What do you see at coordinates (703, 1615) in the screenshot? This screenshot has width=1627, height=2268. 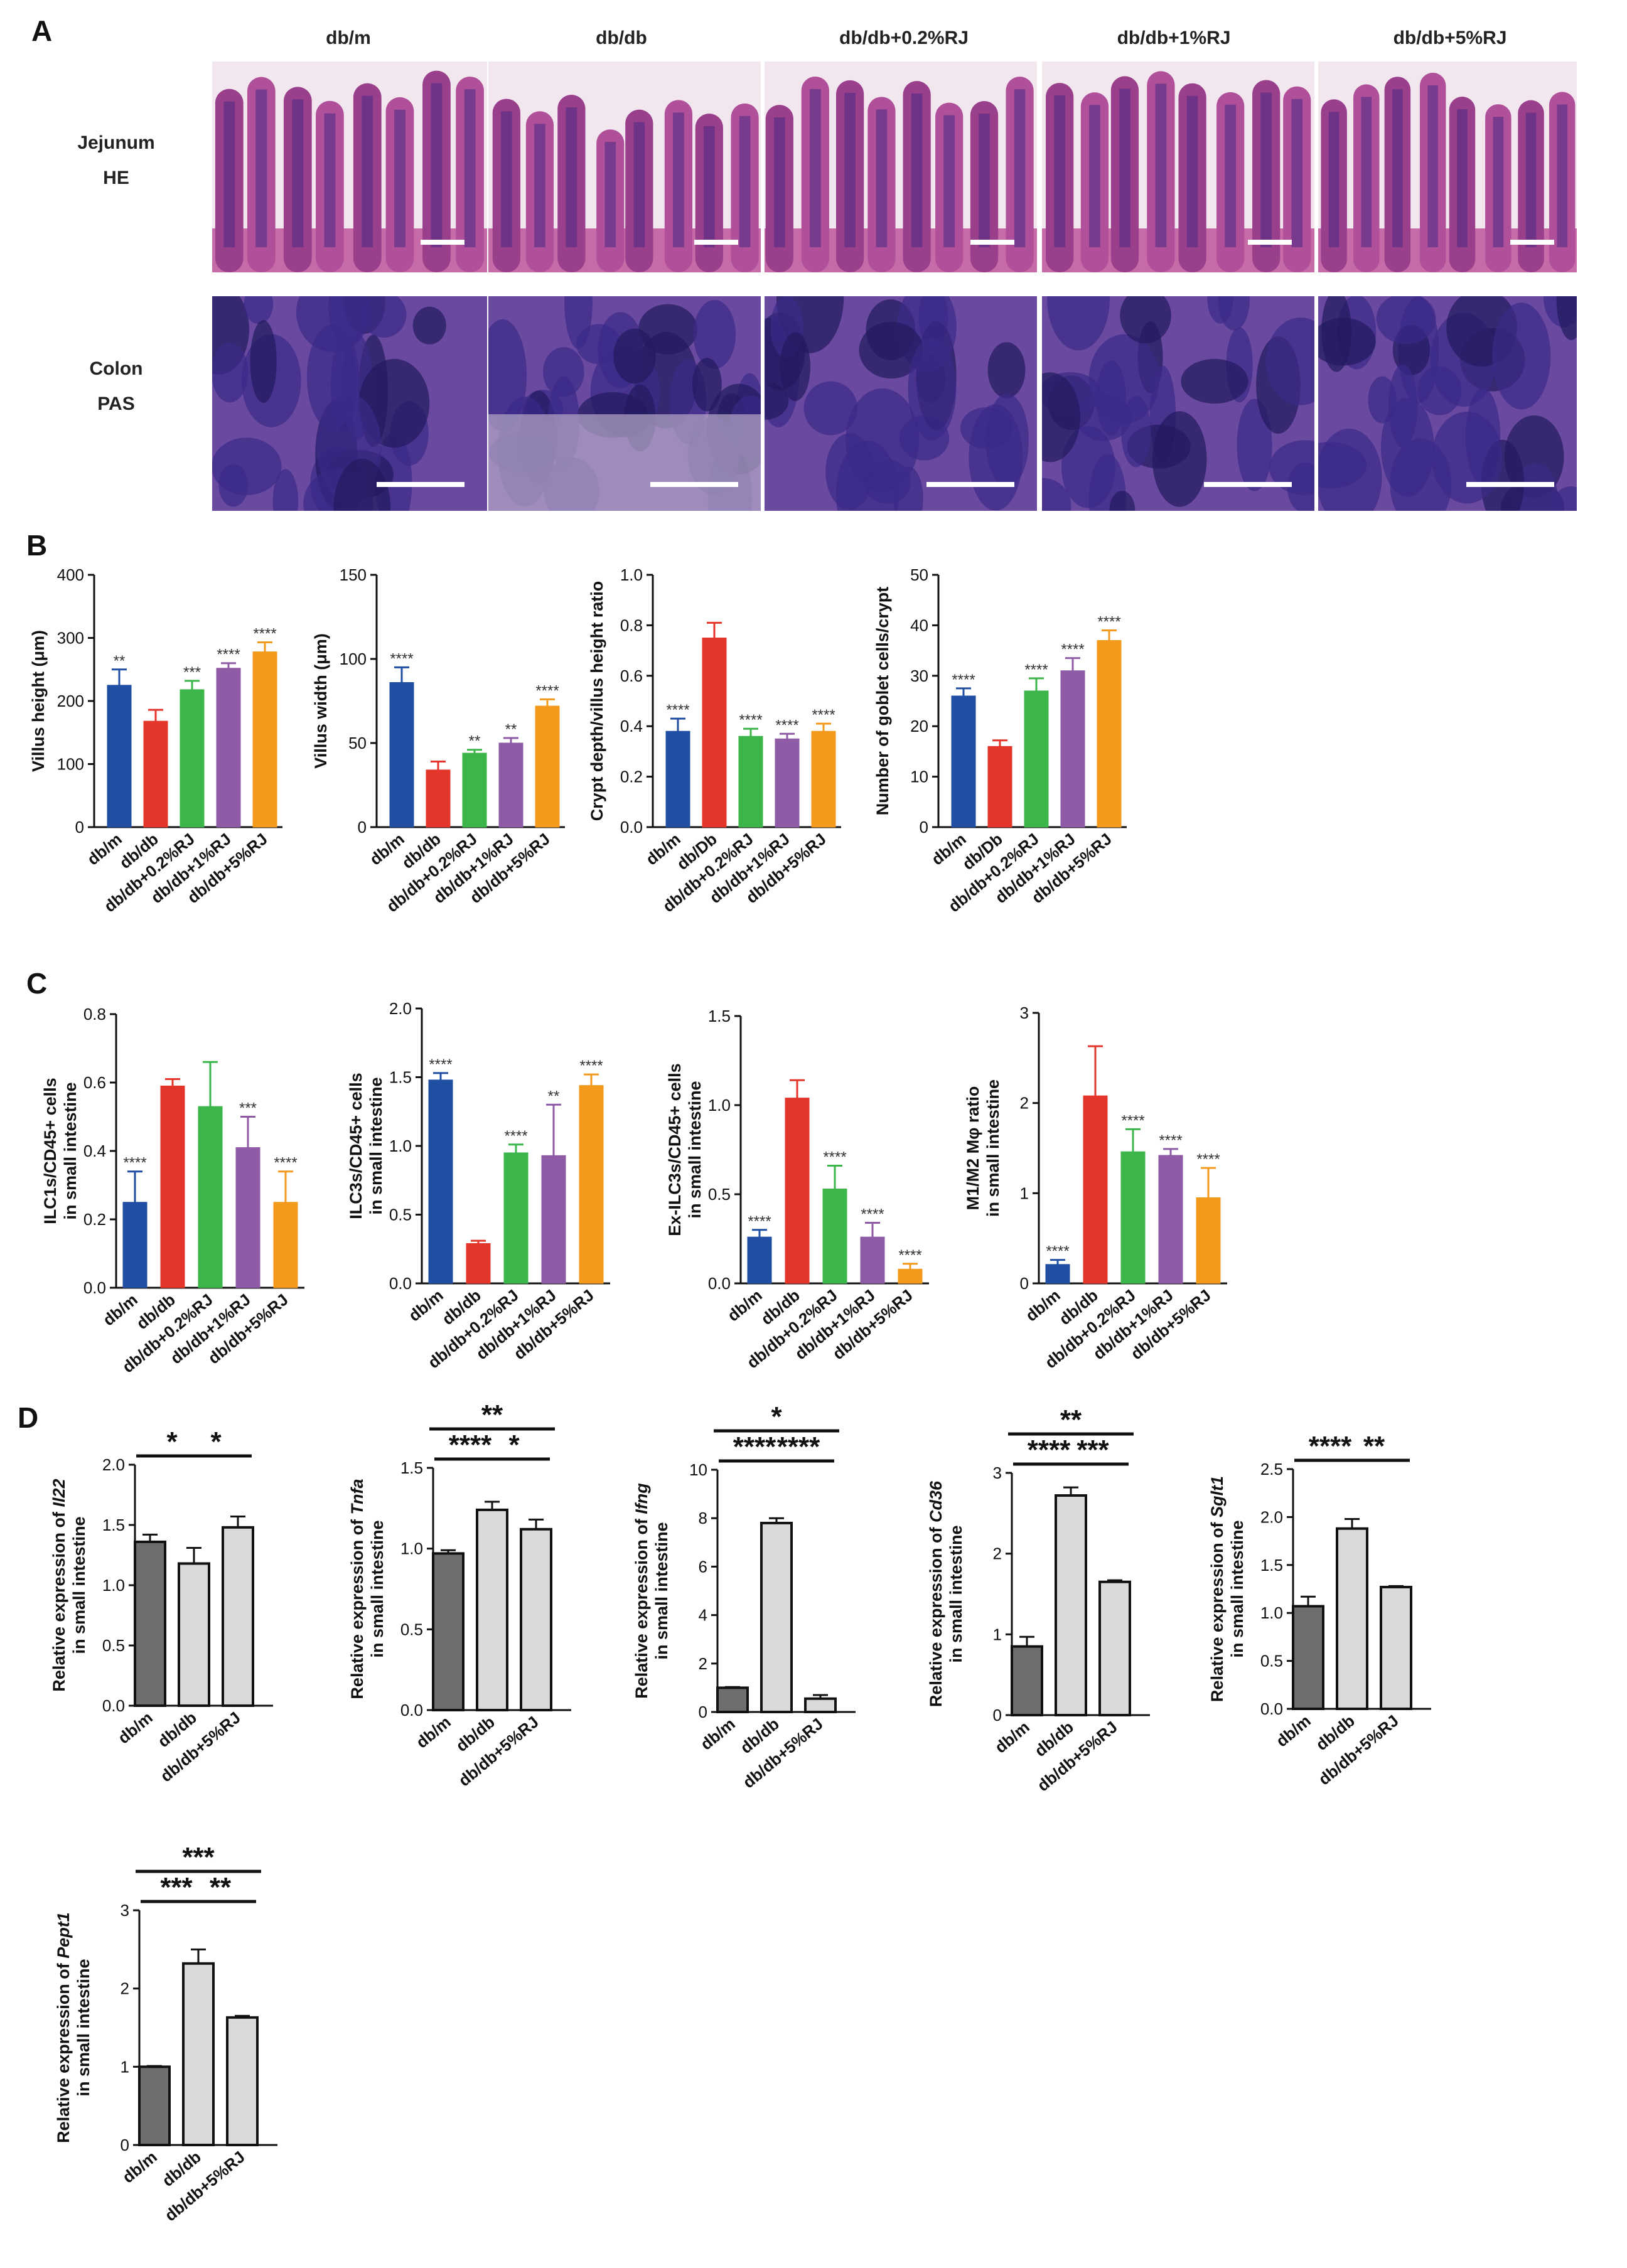 I see `y-tick-label: 4` at bounding box center [703, 1615].